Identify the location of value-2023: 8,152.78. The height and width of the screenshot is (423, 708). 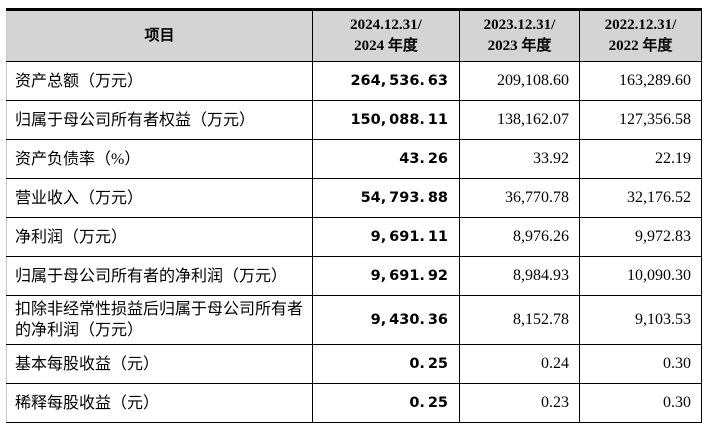
(519, 320).